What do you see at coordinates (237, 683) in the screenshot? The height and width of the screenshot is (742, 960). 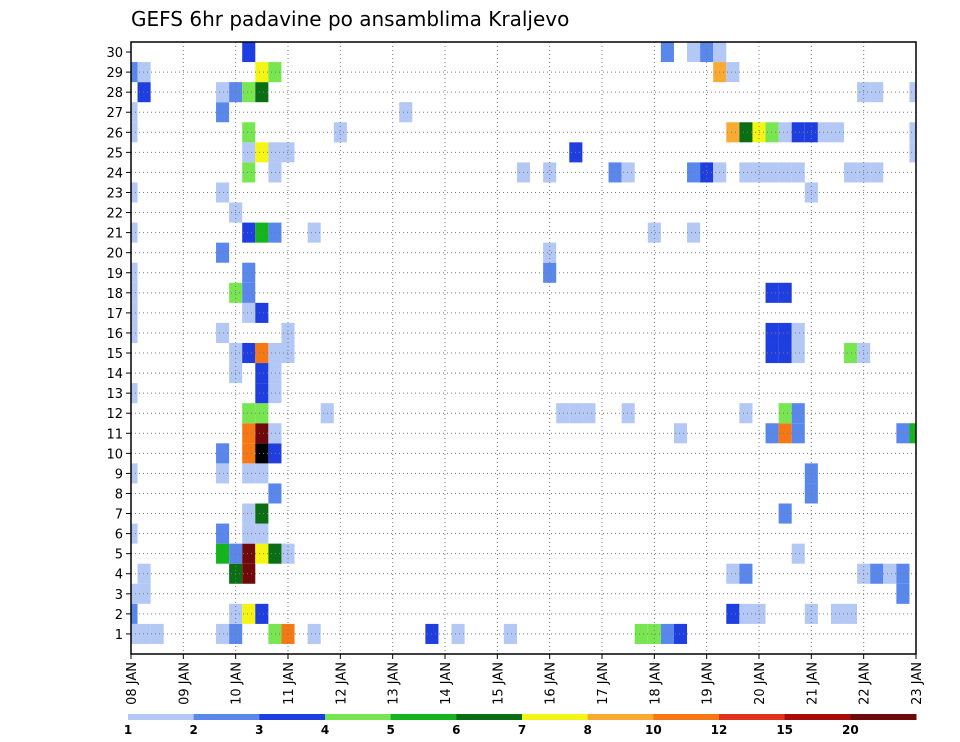 I see `x-tick-label: 10 JAN` at bounding box center [237, 683].